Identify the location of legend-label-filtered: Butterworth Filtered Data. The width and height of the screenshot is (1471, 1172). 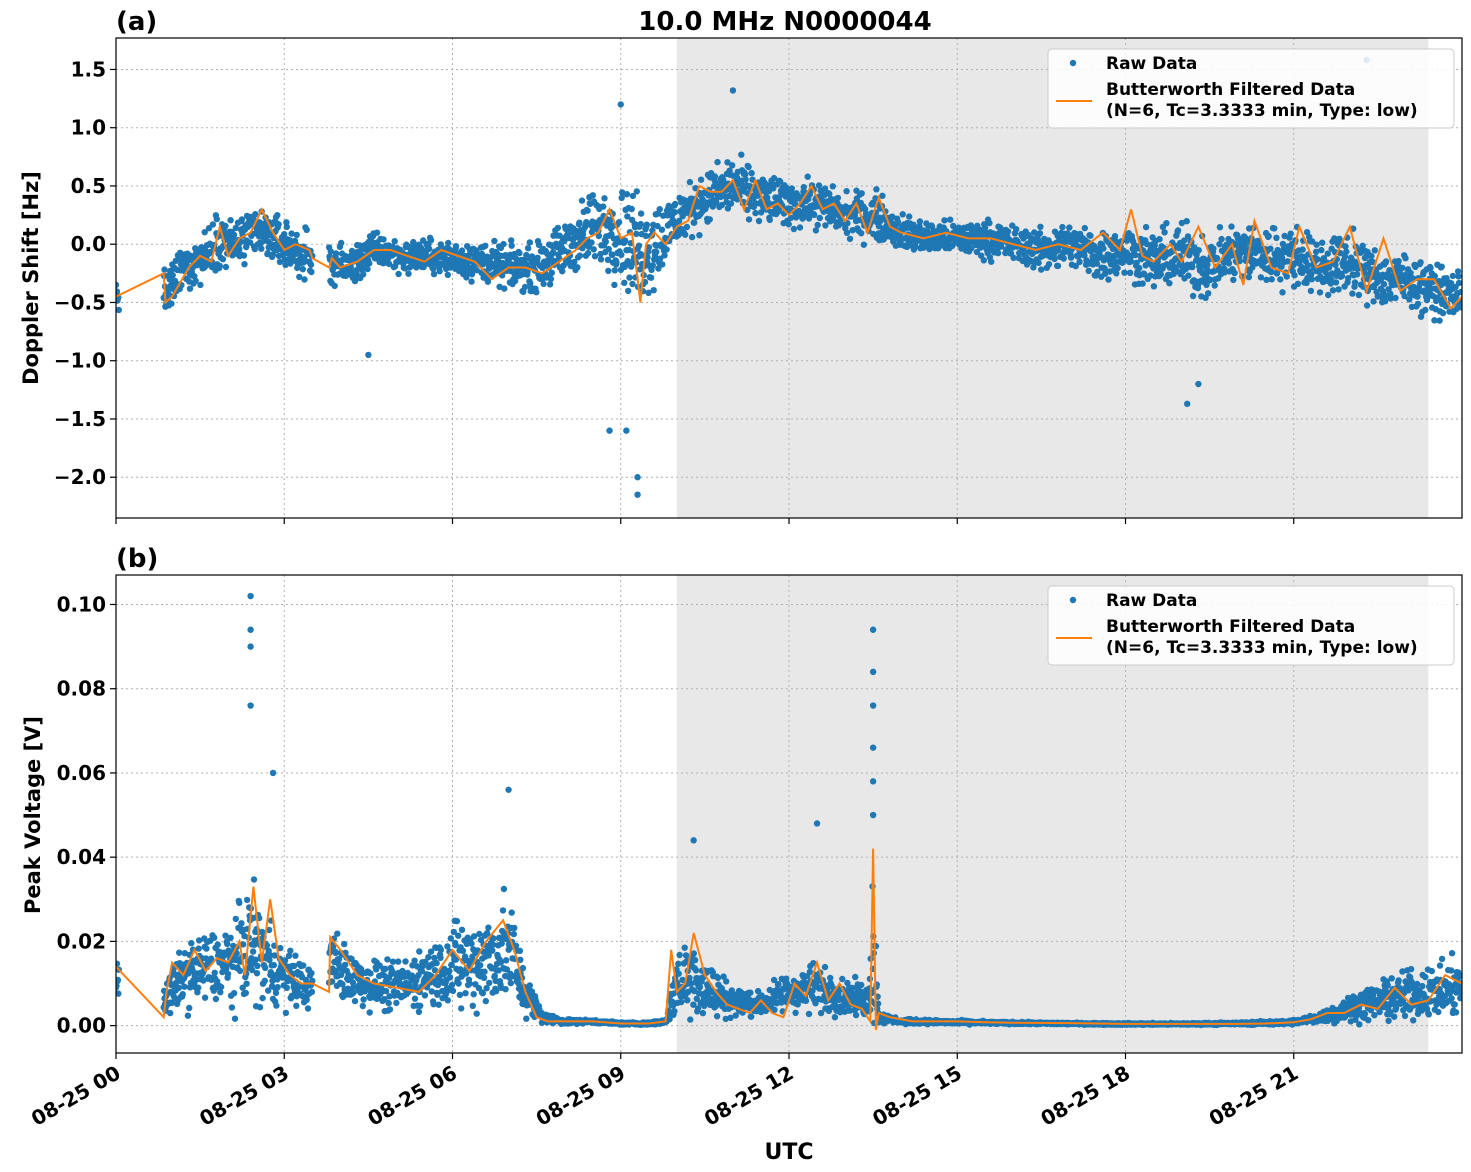
(1230, 90).